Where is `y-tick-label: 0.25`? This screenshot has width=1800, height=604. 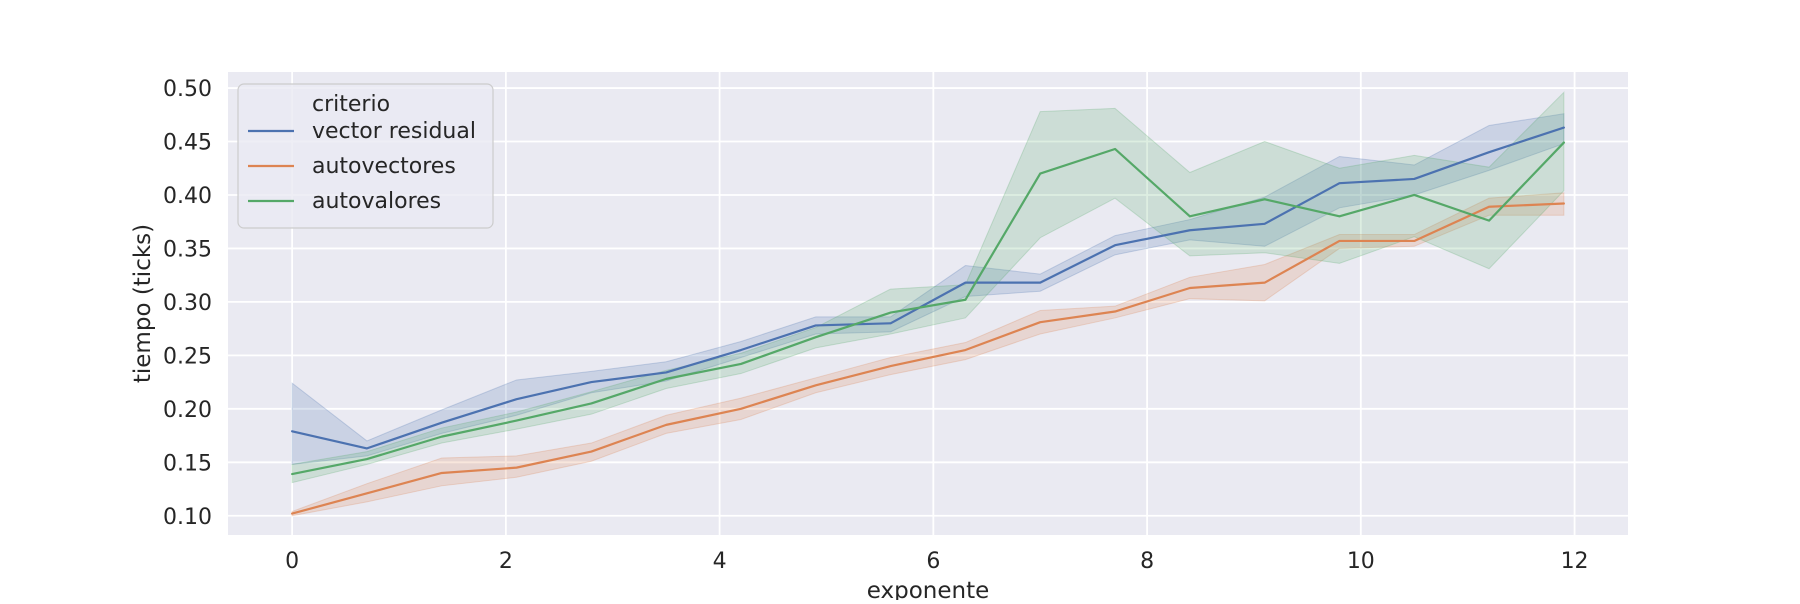 y-tick-label: 0.25 is located at coordinates (187, 356).